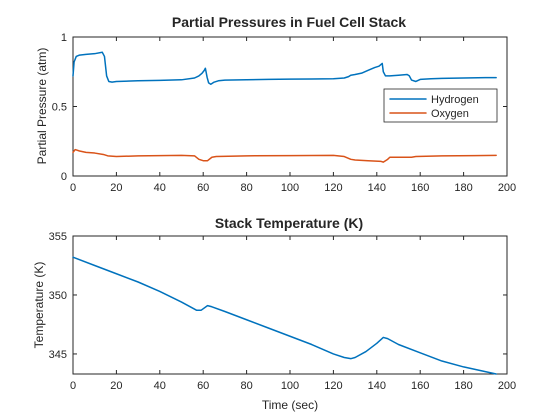 This screenshot has width=560, height=420. Describe the element at coordinates (39, 305) in the screenshot. I see `temperature-chart-ylabel: Temperature (K)` at that location.